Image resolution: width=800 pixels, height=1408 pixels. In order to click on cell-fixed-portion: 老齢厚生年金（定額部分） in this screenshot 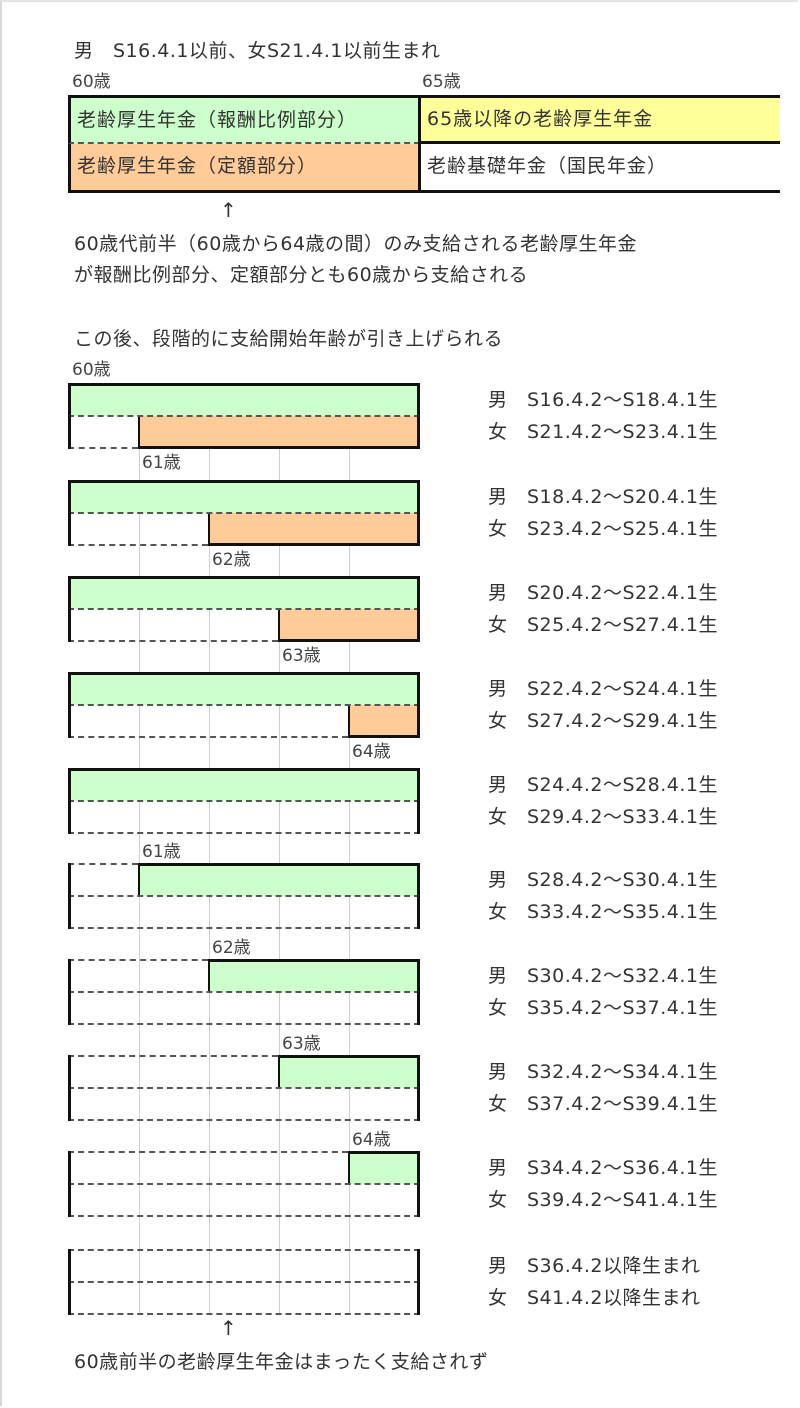, I will do `click(244, 168)`.